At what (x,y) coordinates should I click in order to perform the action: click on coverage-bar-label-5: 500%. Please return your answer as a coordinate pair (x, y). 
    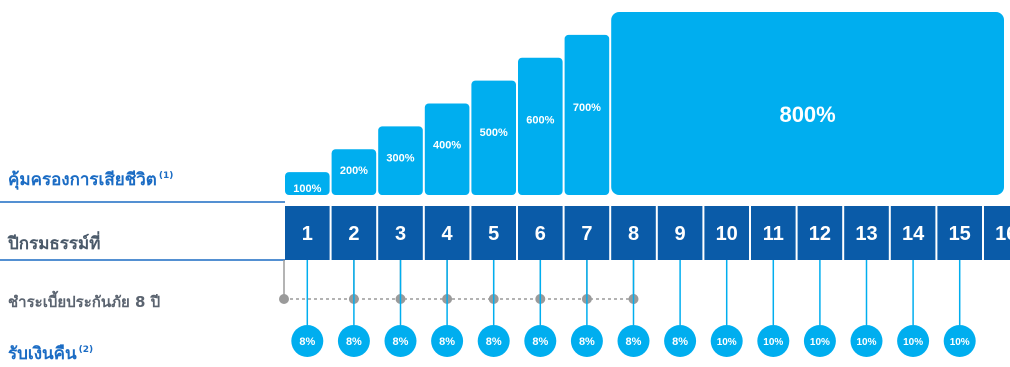
    Looking at the image, I should click on (494, 133).